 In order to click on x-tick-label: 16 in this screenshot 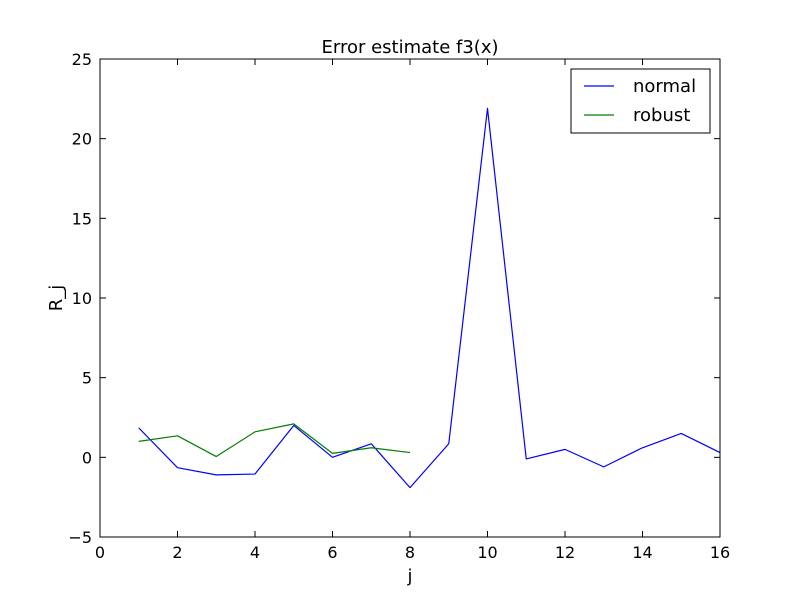, I will do `click(720, 552)`.